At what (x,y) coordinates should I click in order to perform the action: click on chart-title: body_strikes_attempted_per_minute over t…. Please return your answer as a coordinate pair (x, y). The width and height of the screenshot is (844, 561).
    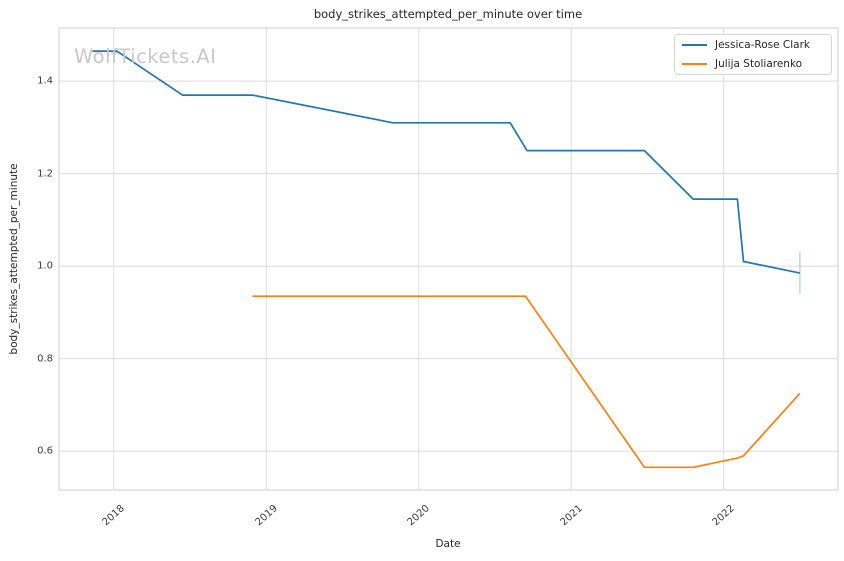
    Looking at the image, I should click on (448, 14).